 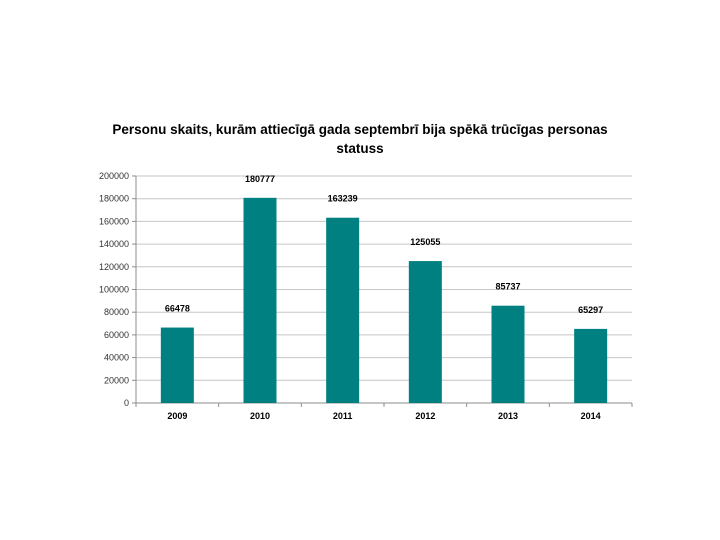 What do you see at coordinates (116, 335) in the screenshot?
I see `y-tick-label: 60000` at bounding box center [116, 335].